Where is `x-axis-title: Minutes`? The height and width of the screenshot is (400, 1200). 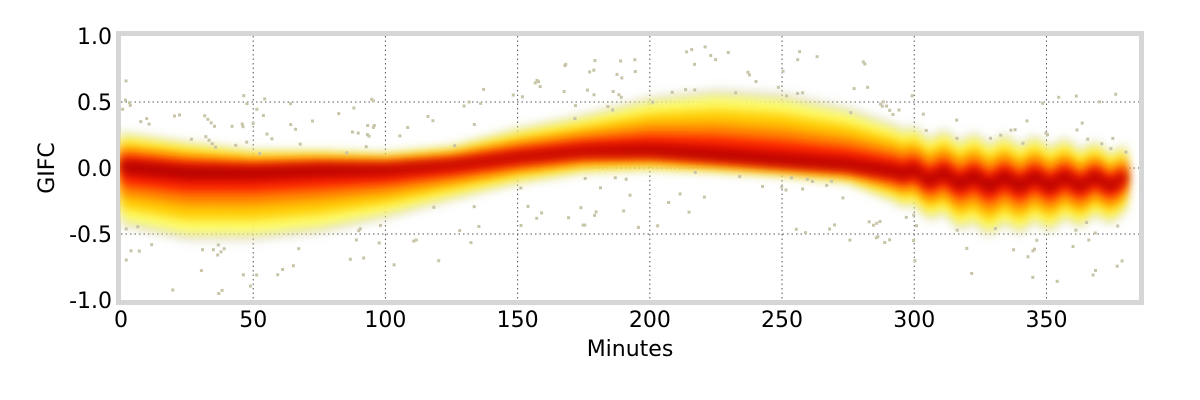 x-axis-title: Minutes is located at coordinates (630, 349).